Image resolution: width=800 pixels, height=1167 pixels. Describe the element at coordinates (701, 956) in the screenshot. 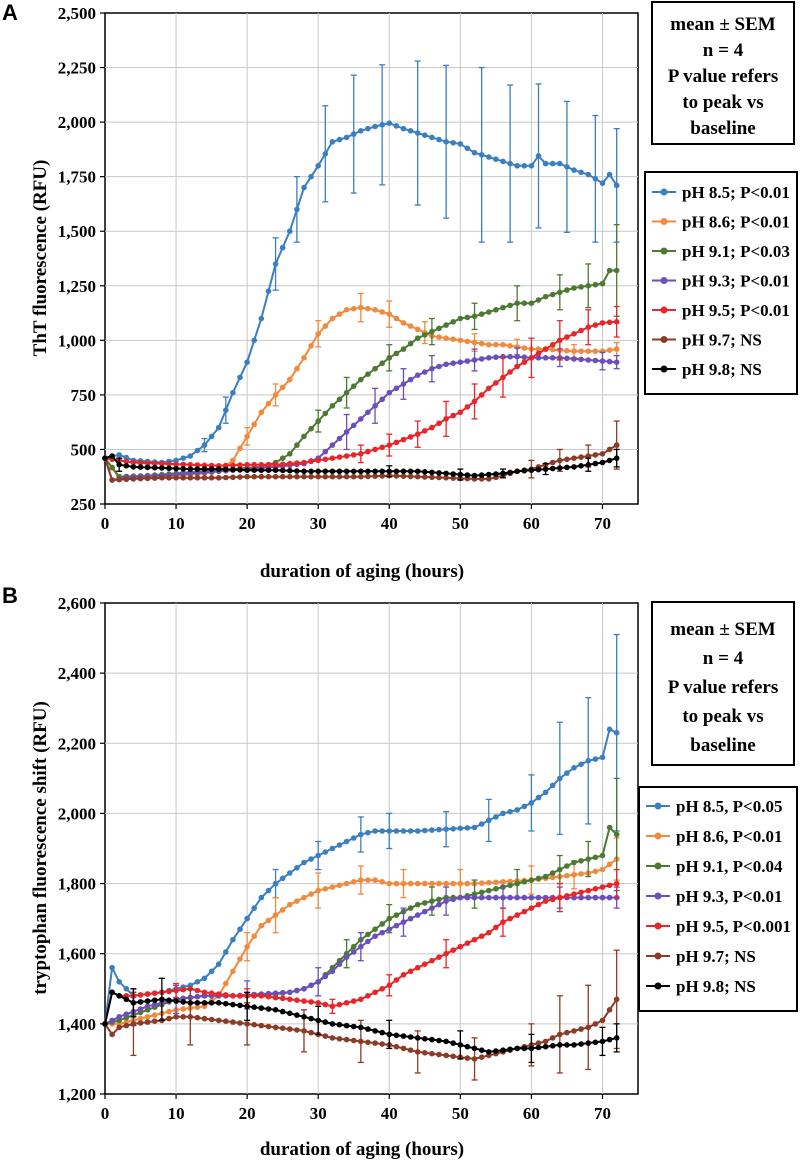

I see `legend-item-b-5: pH 9.7; NS` at that location.